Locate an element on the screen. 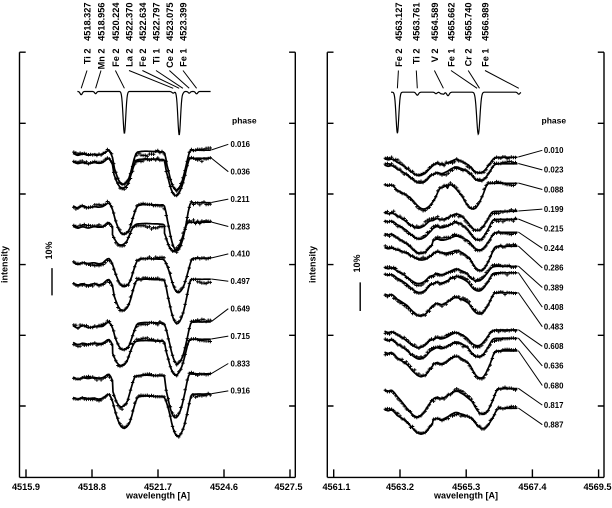 This screenshot has height=508, width=612. svg-text: Fe 2 4522.634 is located at coordinates (143, 34).